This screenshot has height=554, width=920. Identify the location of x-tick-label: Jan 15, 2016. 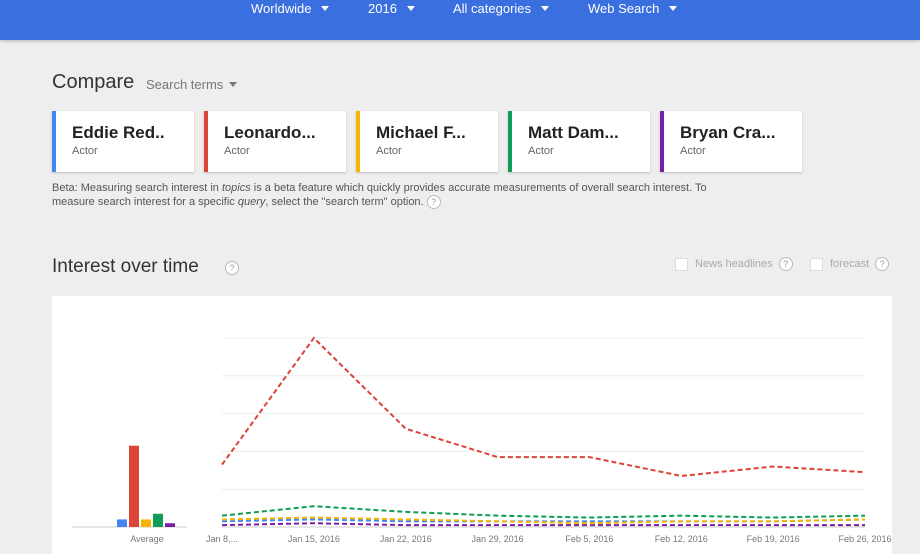
(314, 539).